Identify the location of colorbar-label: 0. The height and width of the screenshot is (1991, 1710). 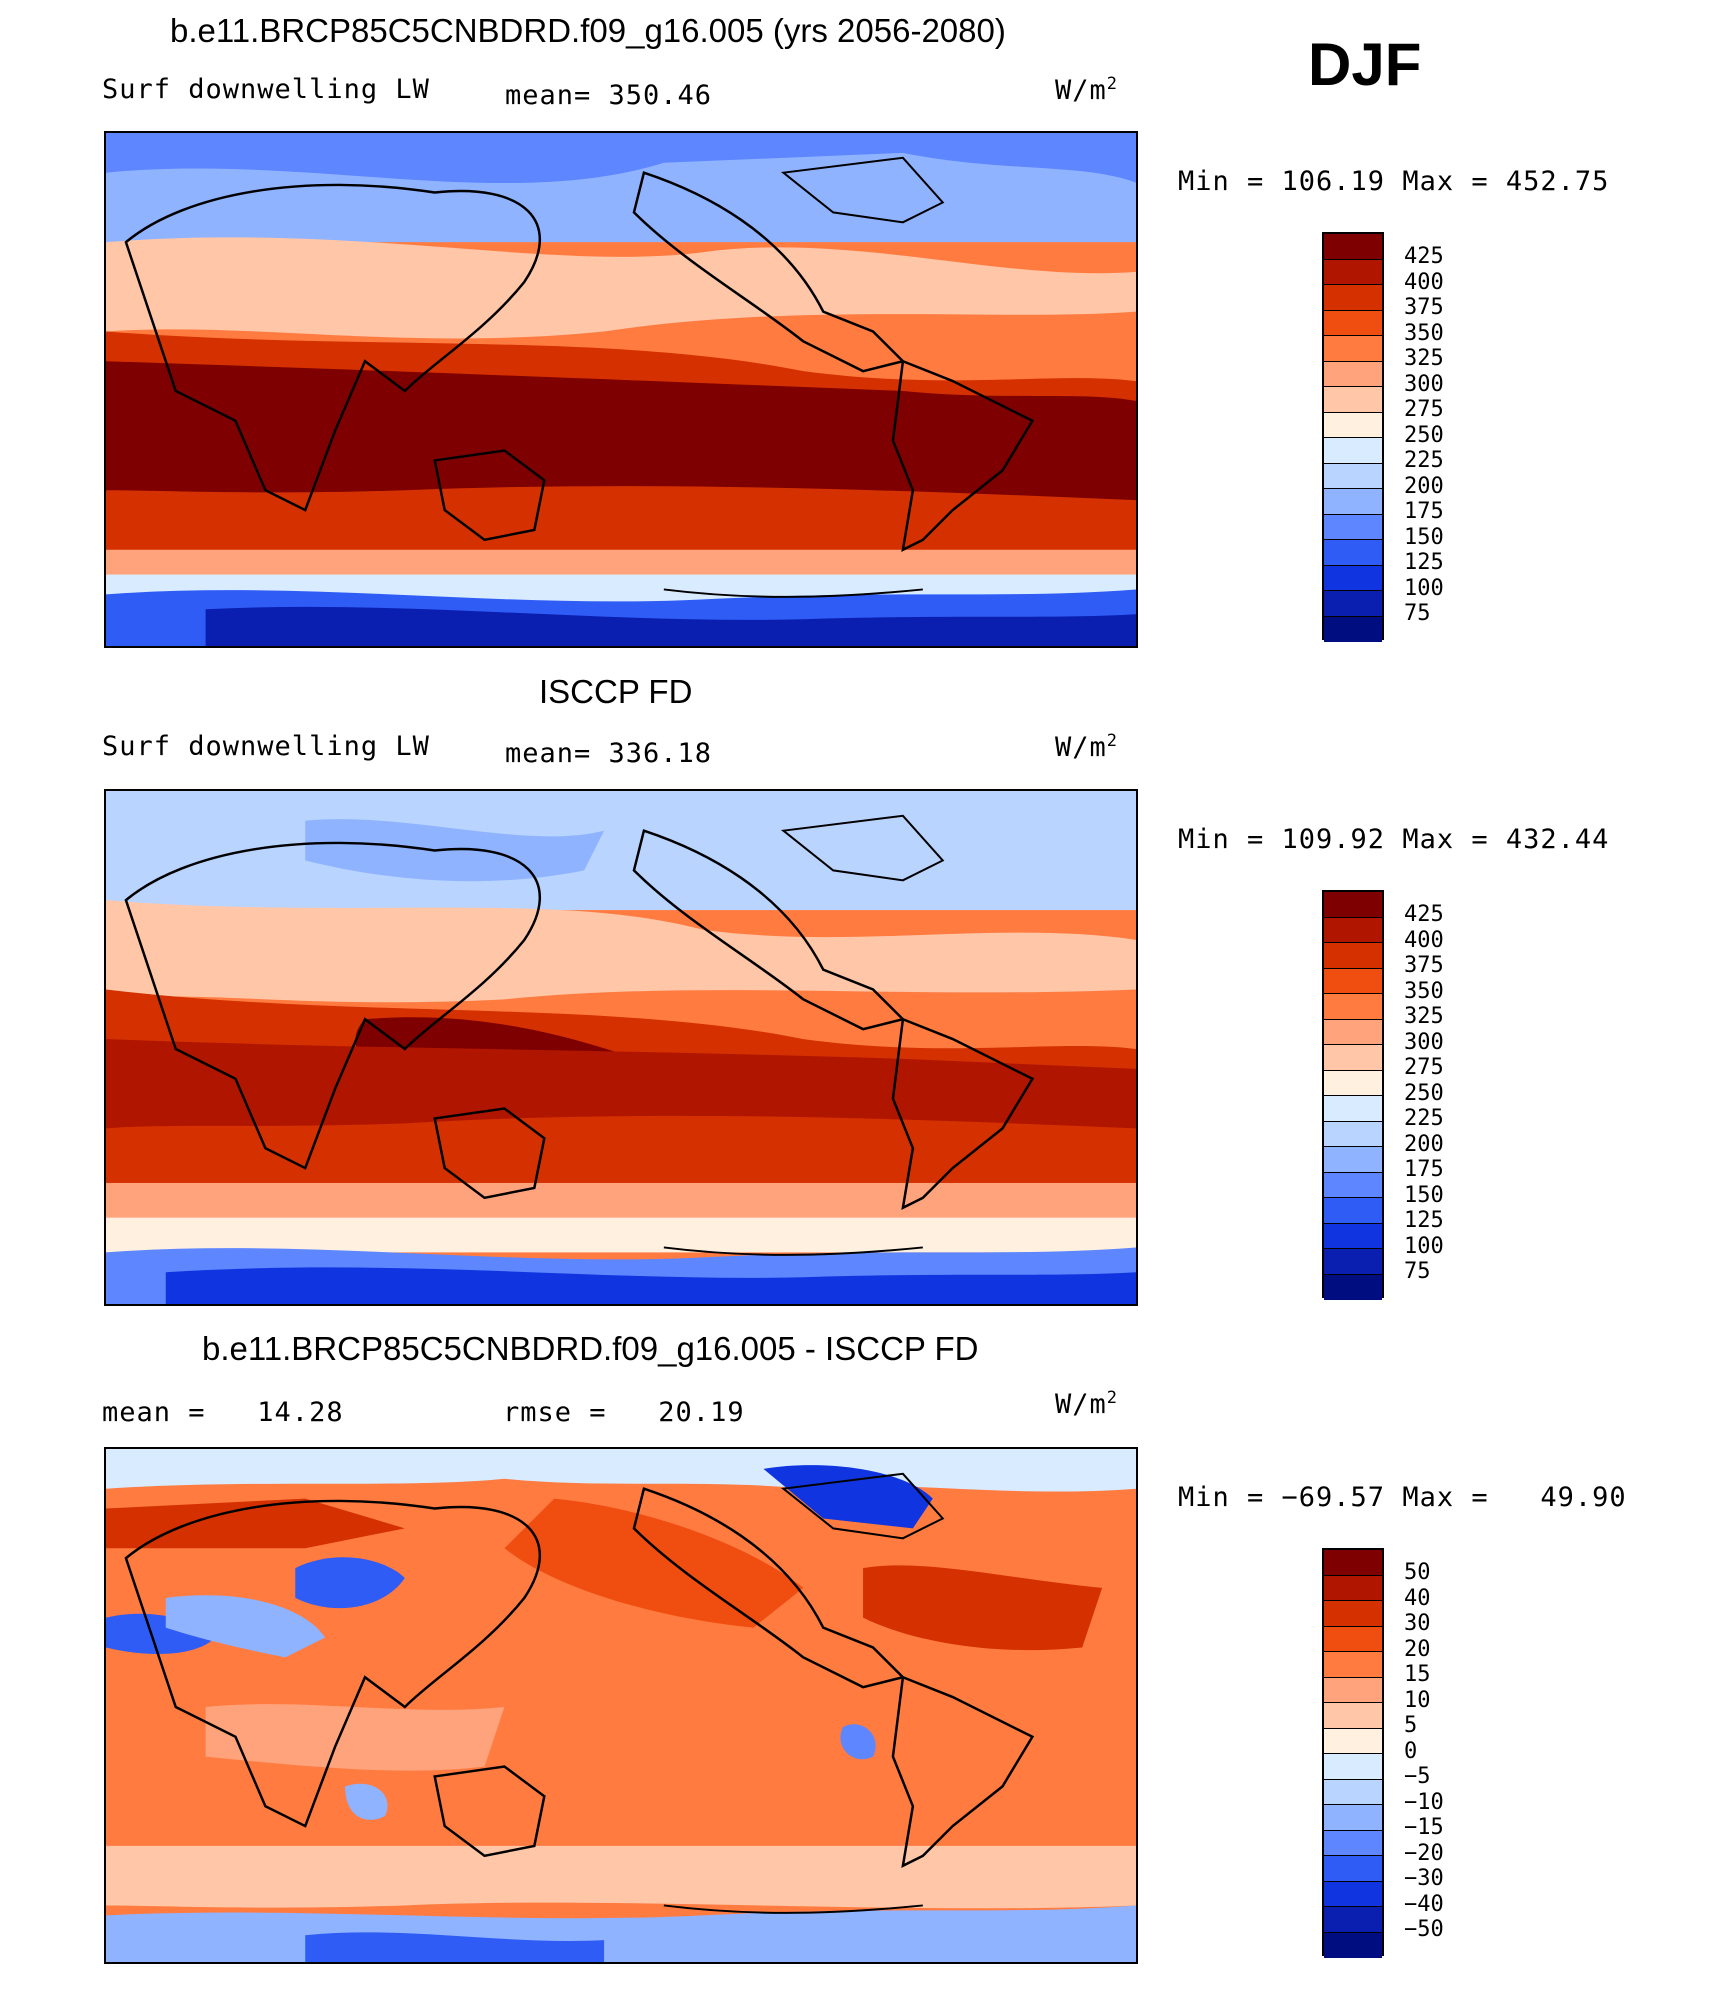
(1411, 1751).